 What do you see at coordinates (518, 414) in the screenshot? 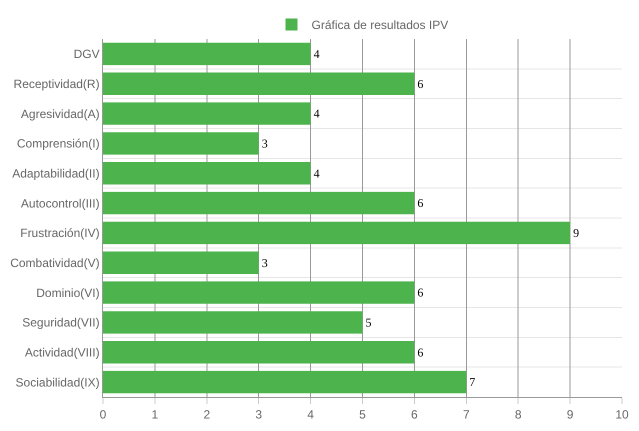
I see `x-tick-label: 8` at bounding box center [518, 414].